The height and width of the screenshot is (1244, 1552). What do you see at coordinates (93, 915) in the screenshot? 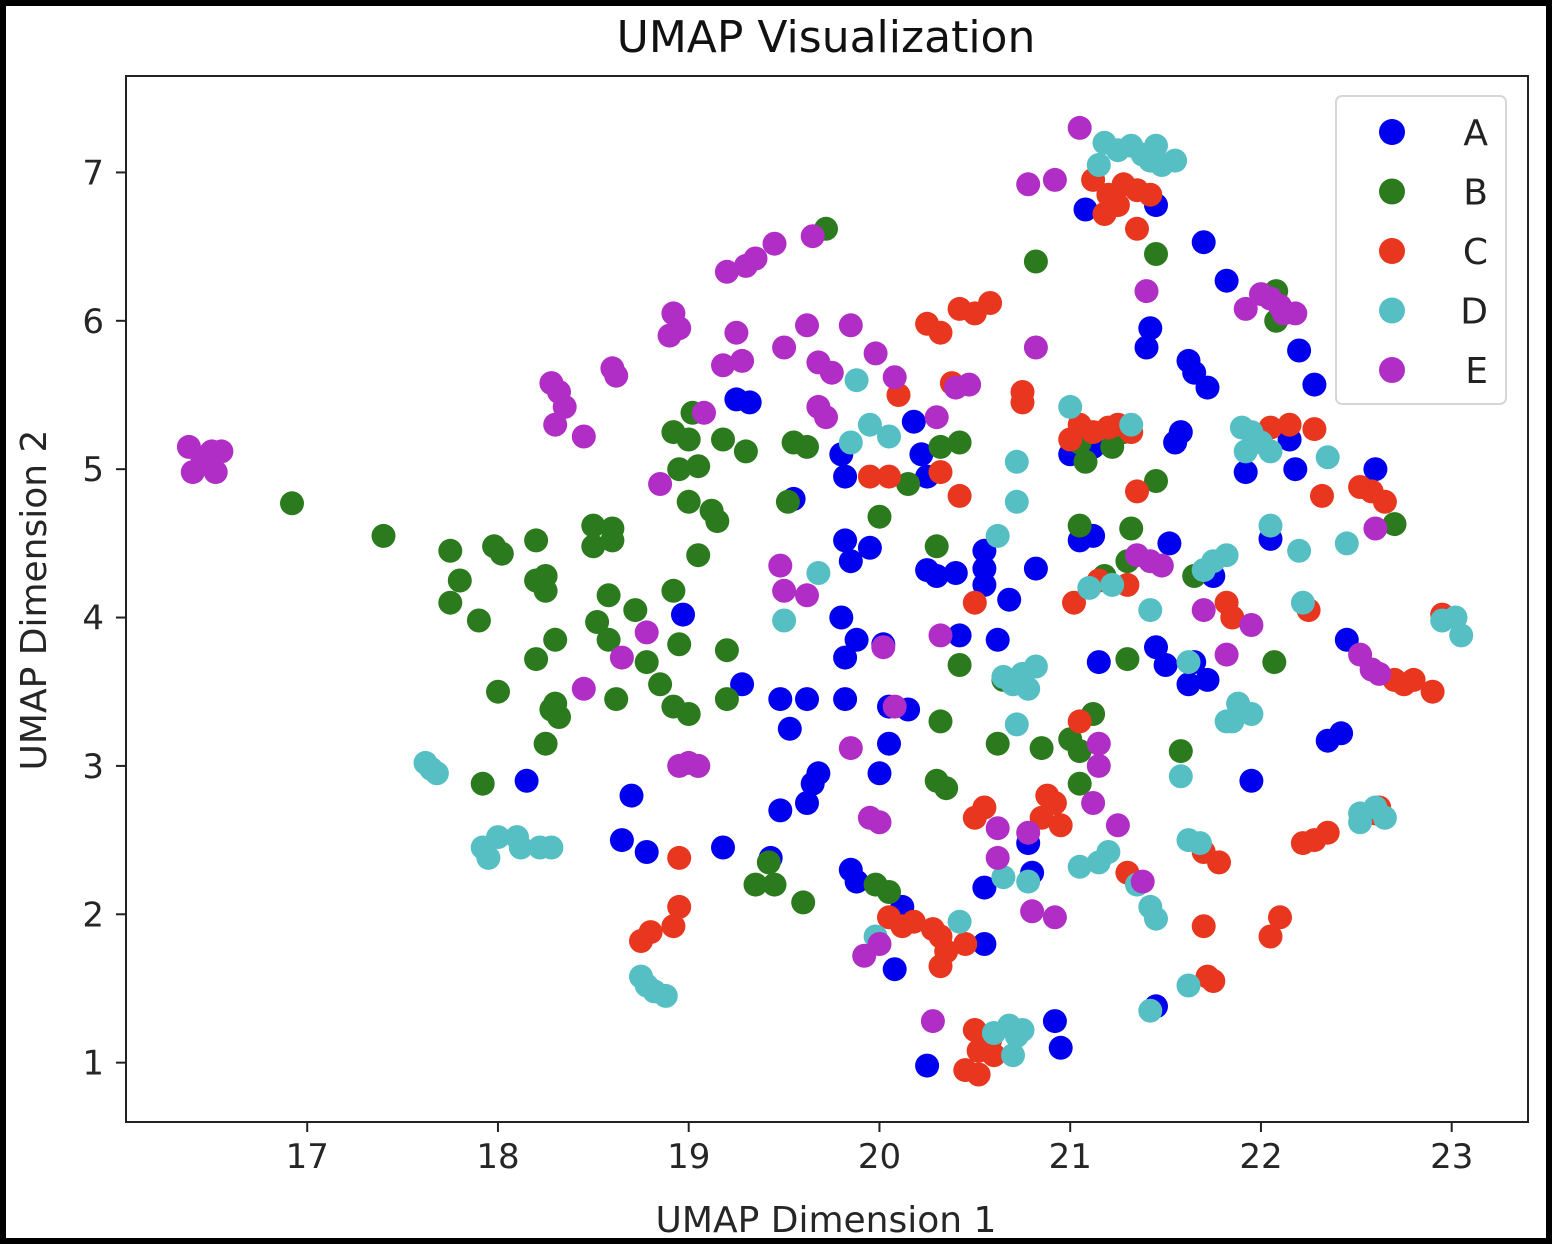
I see `y-tick-label: 2` at bounding box center [93, 915].